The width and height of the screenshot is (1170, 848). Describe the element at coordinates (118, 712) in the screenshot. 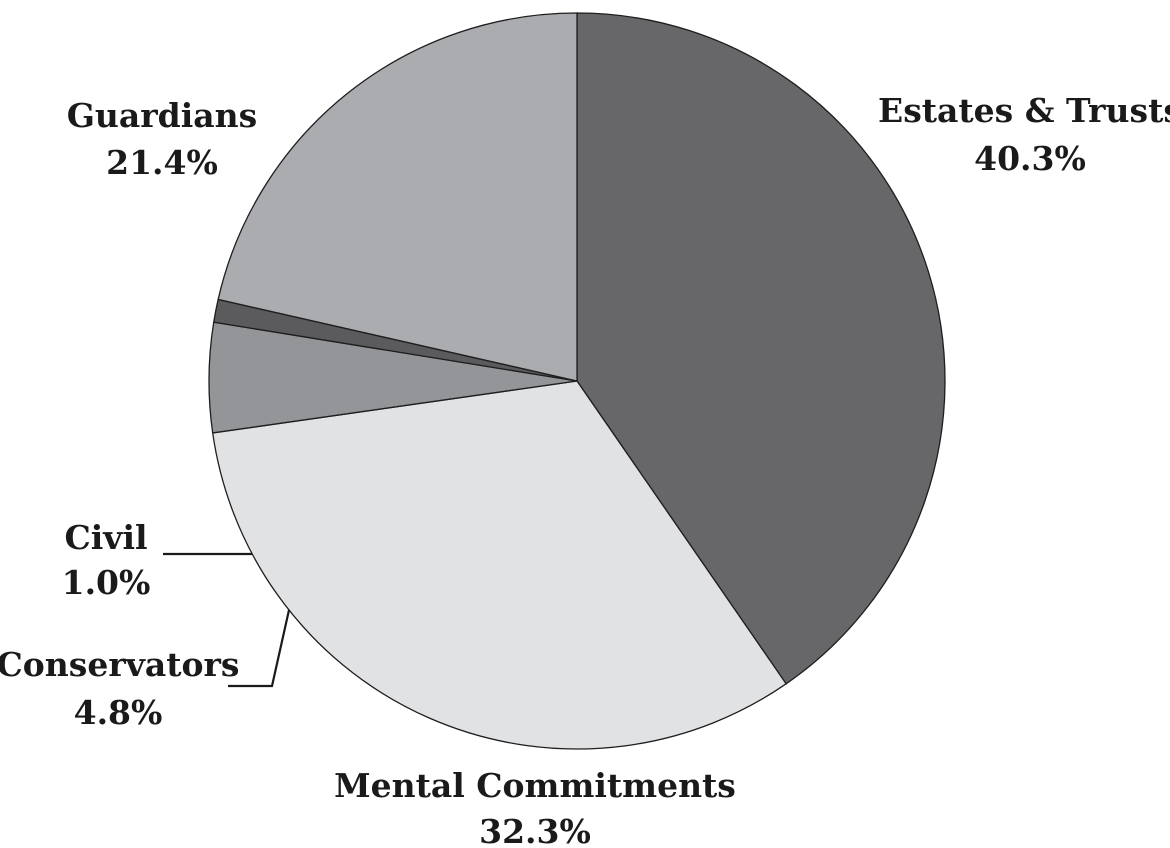

I see `label-conservators-value: 4.8%` at that location.